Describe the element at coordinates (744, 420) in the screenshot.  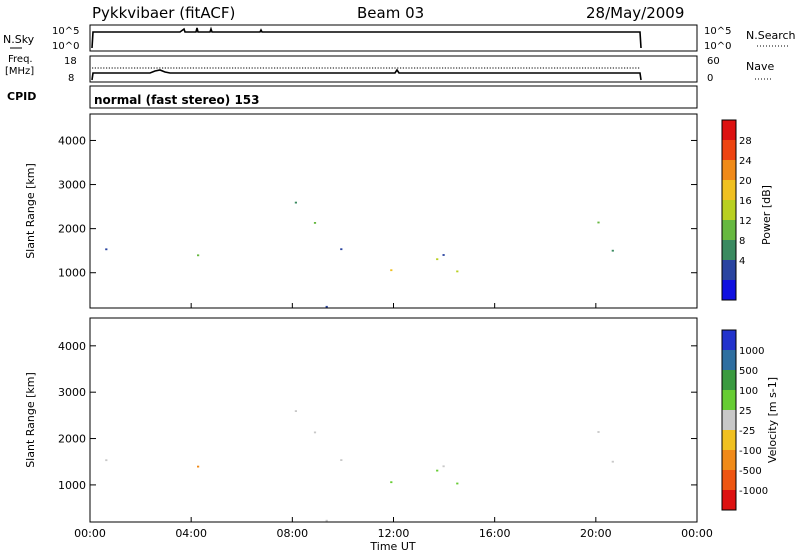
I see `velocity-colorbar: 1000 500 100 25 -25 -100 -500 -1000` at that location.